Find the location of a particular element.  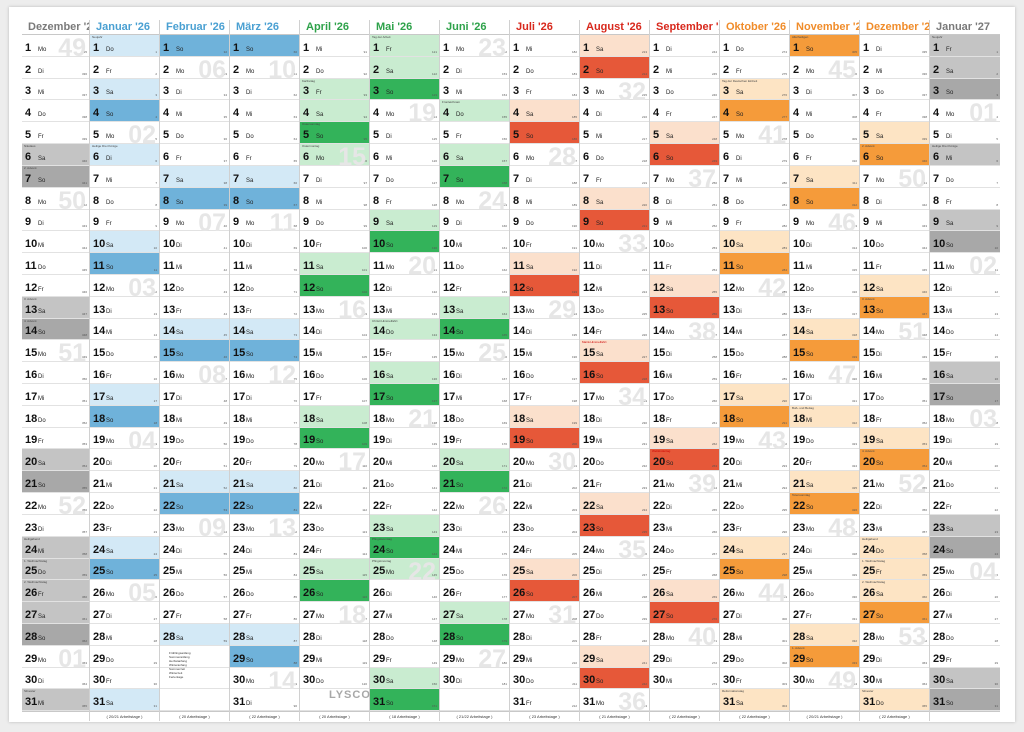

day-number: 26 is located at coordinates (239, 593).